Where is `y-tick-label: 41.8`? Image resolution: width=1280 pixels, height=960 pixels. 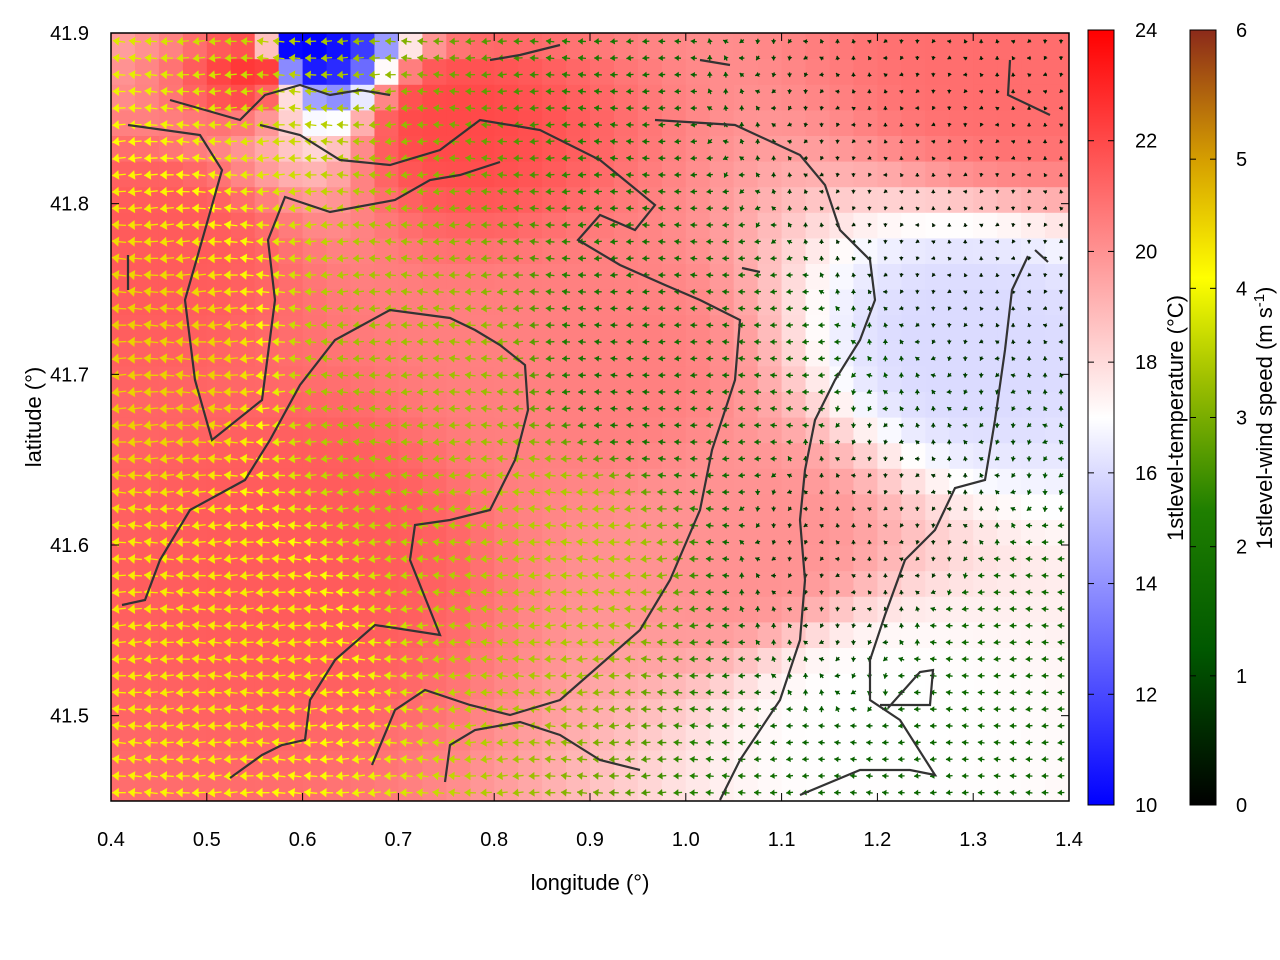
y-tick-label: 41.8 is located at coordinates (69, 205).